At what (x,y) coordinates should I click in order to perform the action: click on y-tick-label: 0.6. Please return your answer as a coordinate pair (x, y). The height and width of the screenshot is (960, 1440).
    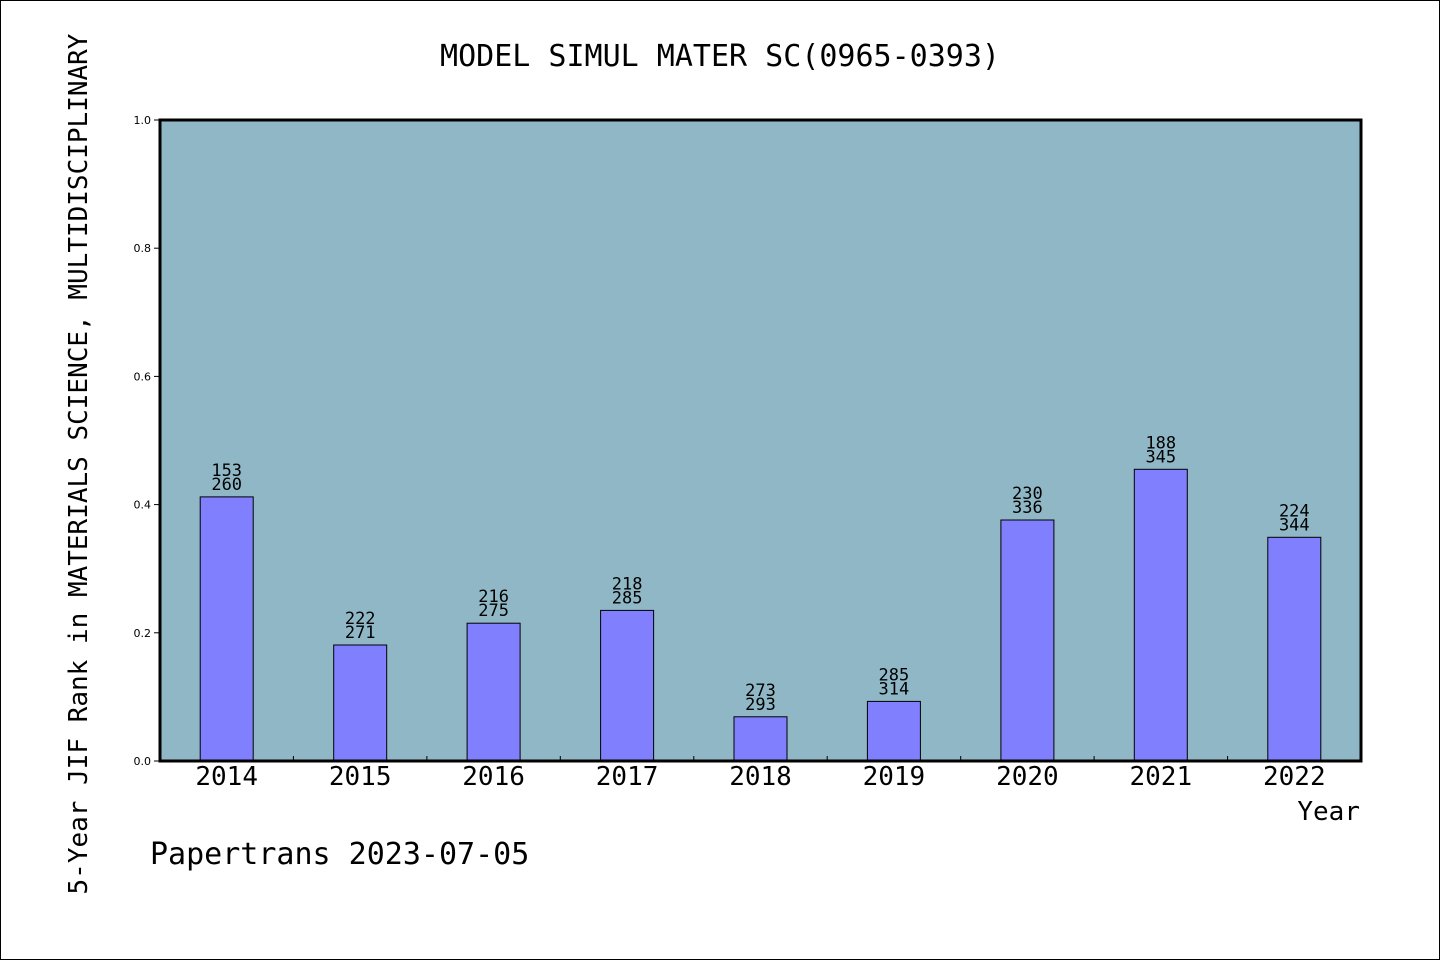
    Looking at the image, I should click on (143, 376).